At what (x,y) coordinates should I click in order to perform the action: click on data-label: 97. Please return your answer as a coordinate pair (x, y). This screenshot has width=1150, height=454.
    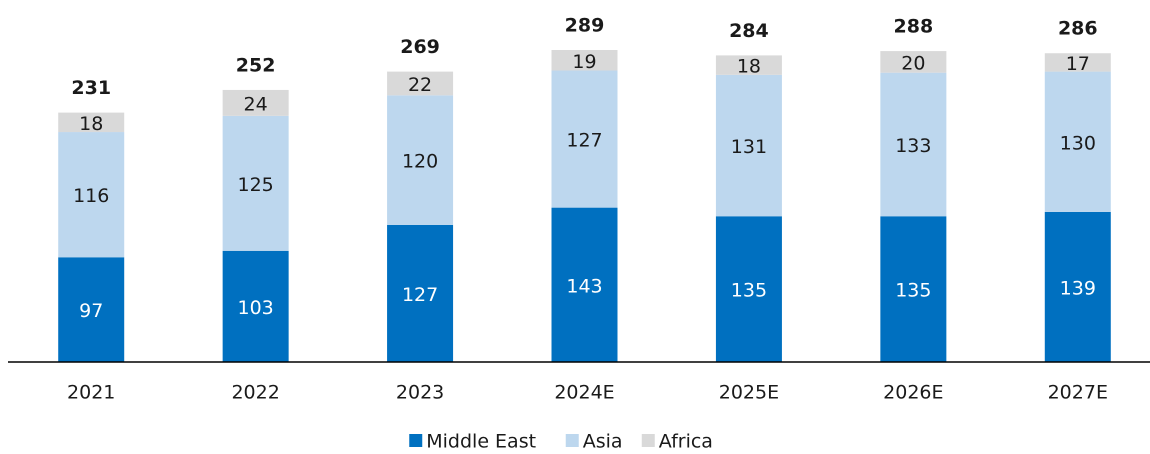
    Looking at the image, I should click on (91, 311).